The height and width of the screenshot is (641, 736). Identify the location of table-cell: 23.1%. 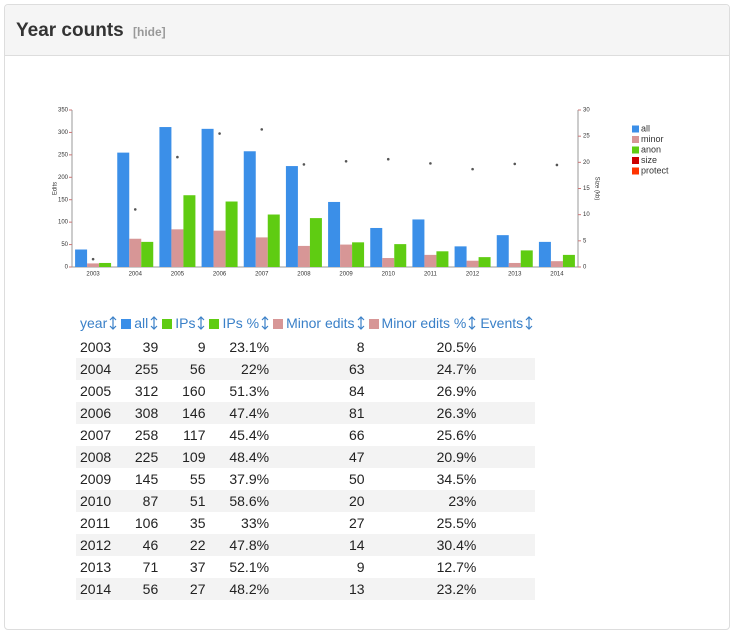
(249, 347).